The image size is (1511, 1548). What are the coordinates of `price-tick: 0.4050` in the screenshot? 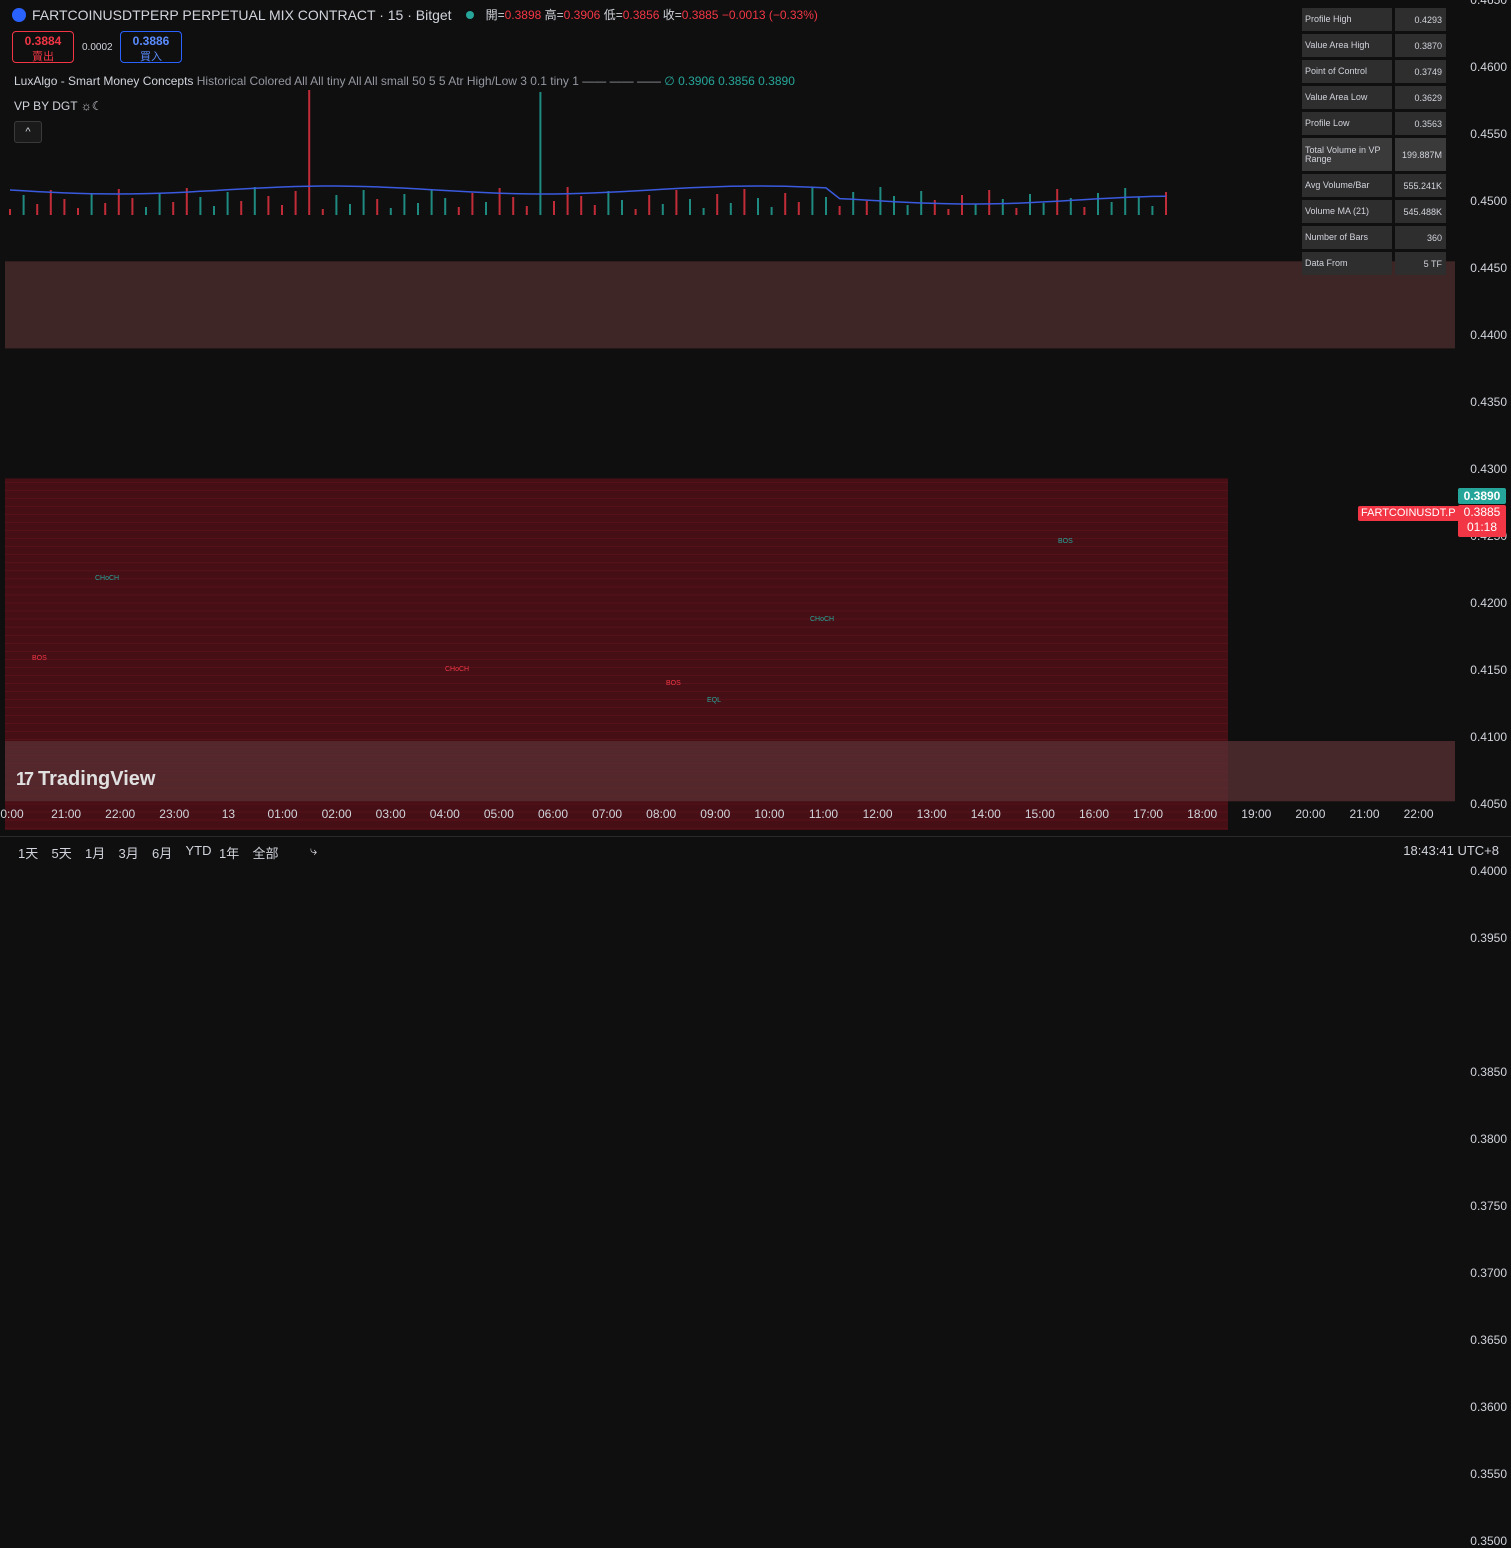 It's located at (1488, 804).